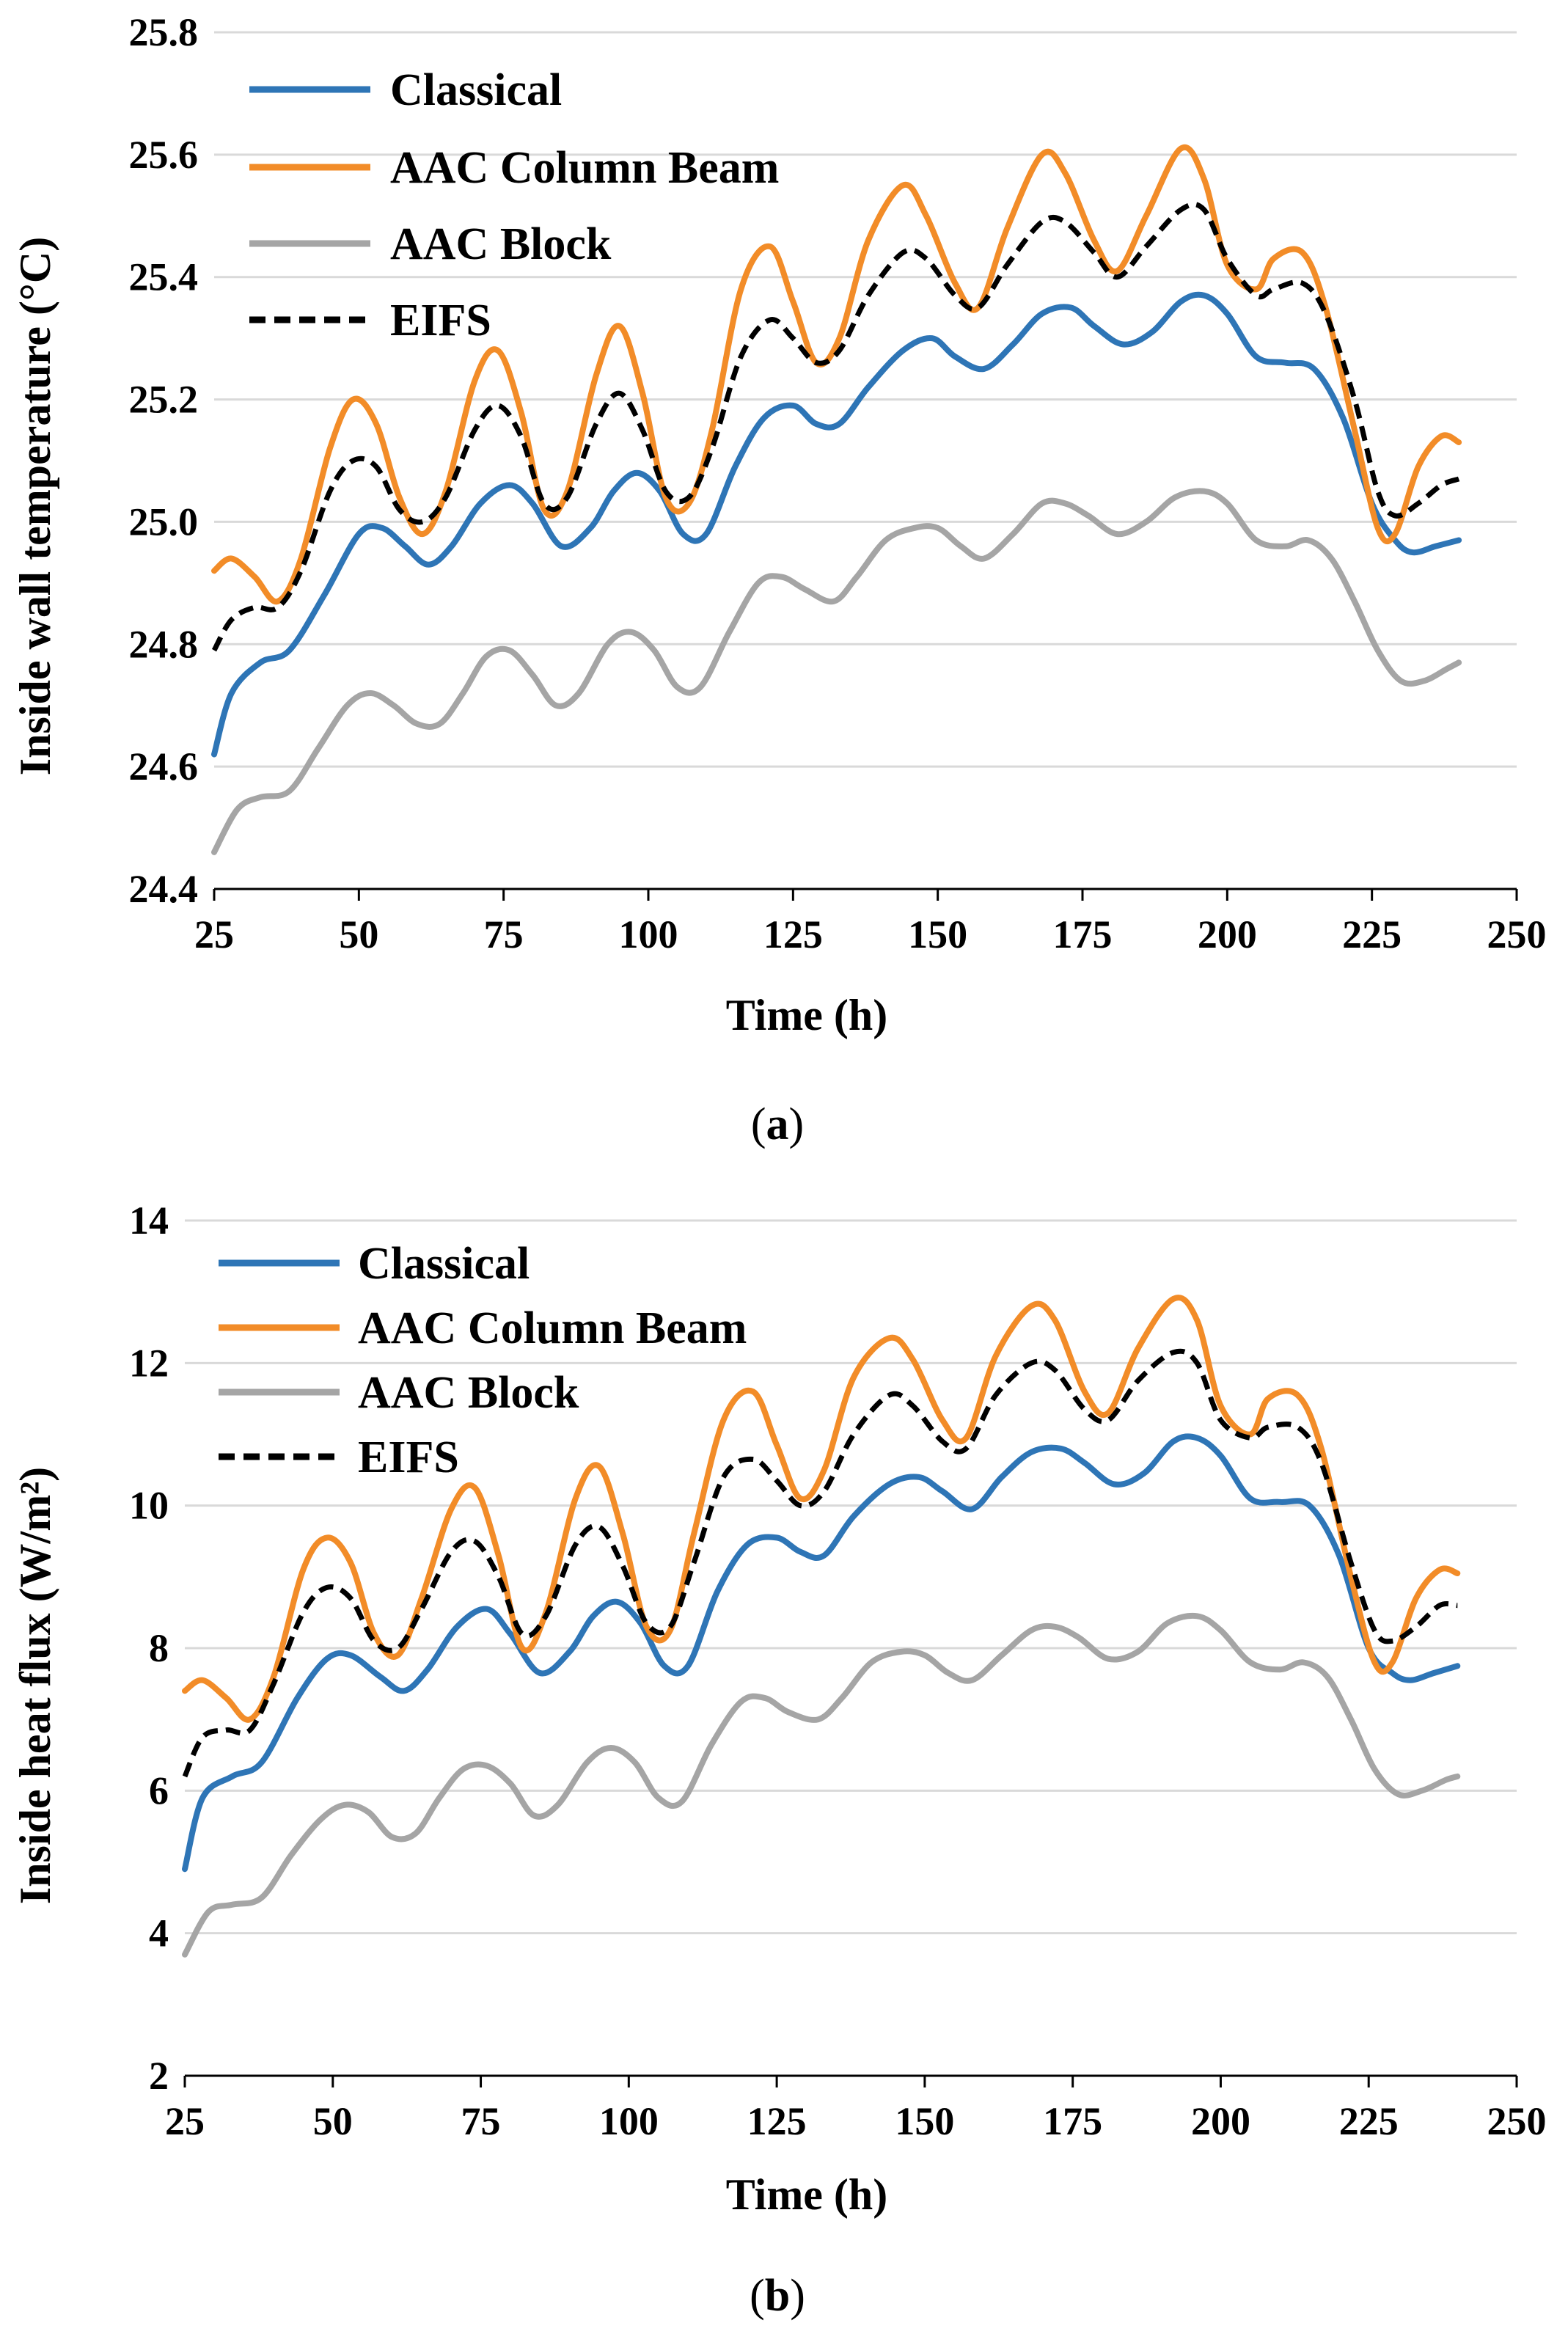 The height and width of the screenshot is (2342, 1568). What do you see at coordinates (149, 1221) in the screenshot?
I see `y-tick-label: 14` at bounding box center [149, 1221].